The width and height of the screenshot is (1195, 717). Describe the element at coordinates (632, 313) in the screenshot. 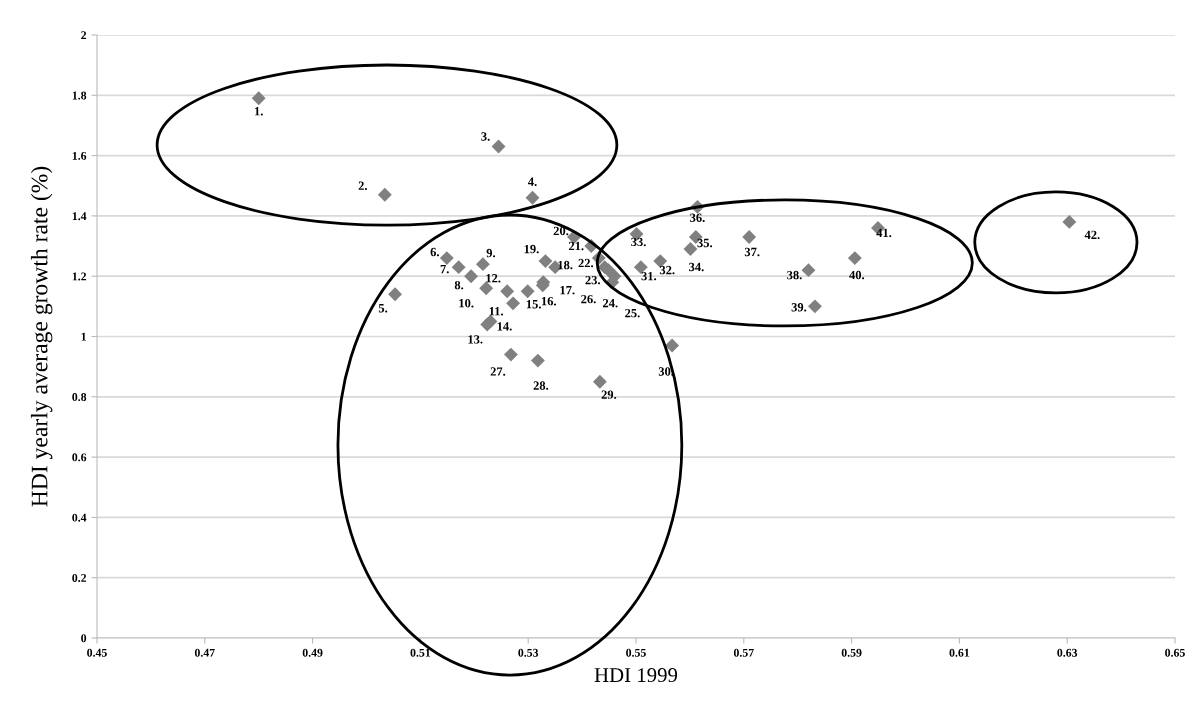

I see `annotation: 25.` at that location.